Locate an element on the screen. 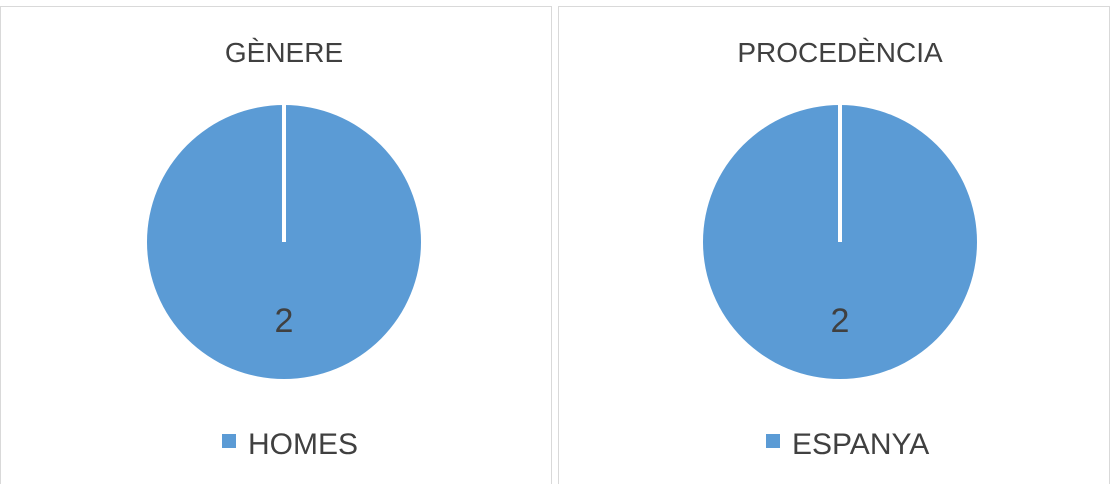 The image size is (1110, 484). legend-label: HOMES is located at coordinates (303, 444).